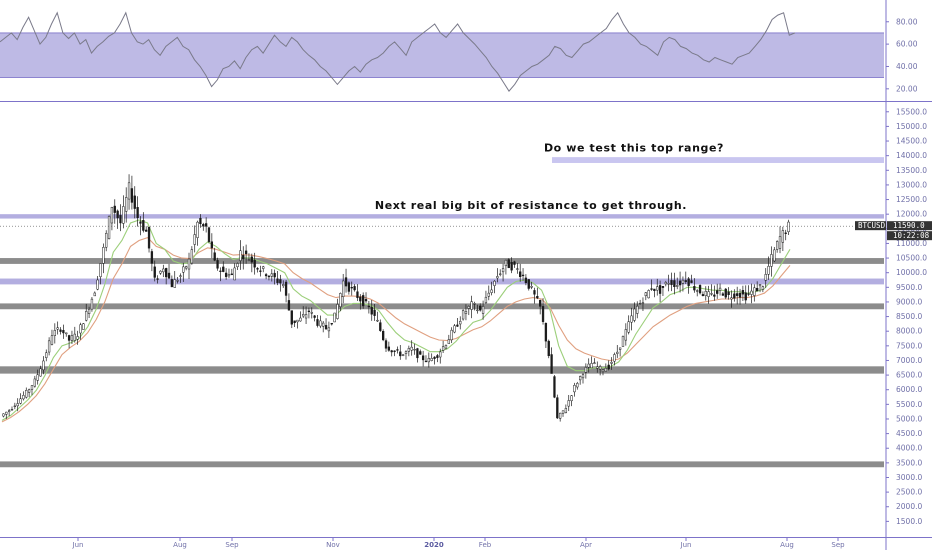 The width and height of the screenshot is (932, 550). Describe the element at coordinates (909, 418) in the screenshot. I see `price-tick-label: 5000.0` at that location.